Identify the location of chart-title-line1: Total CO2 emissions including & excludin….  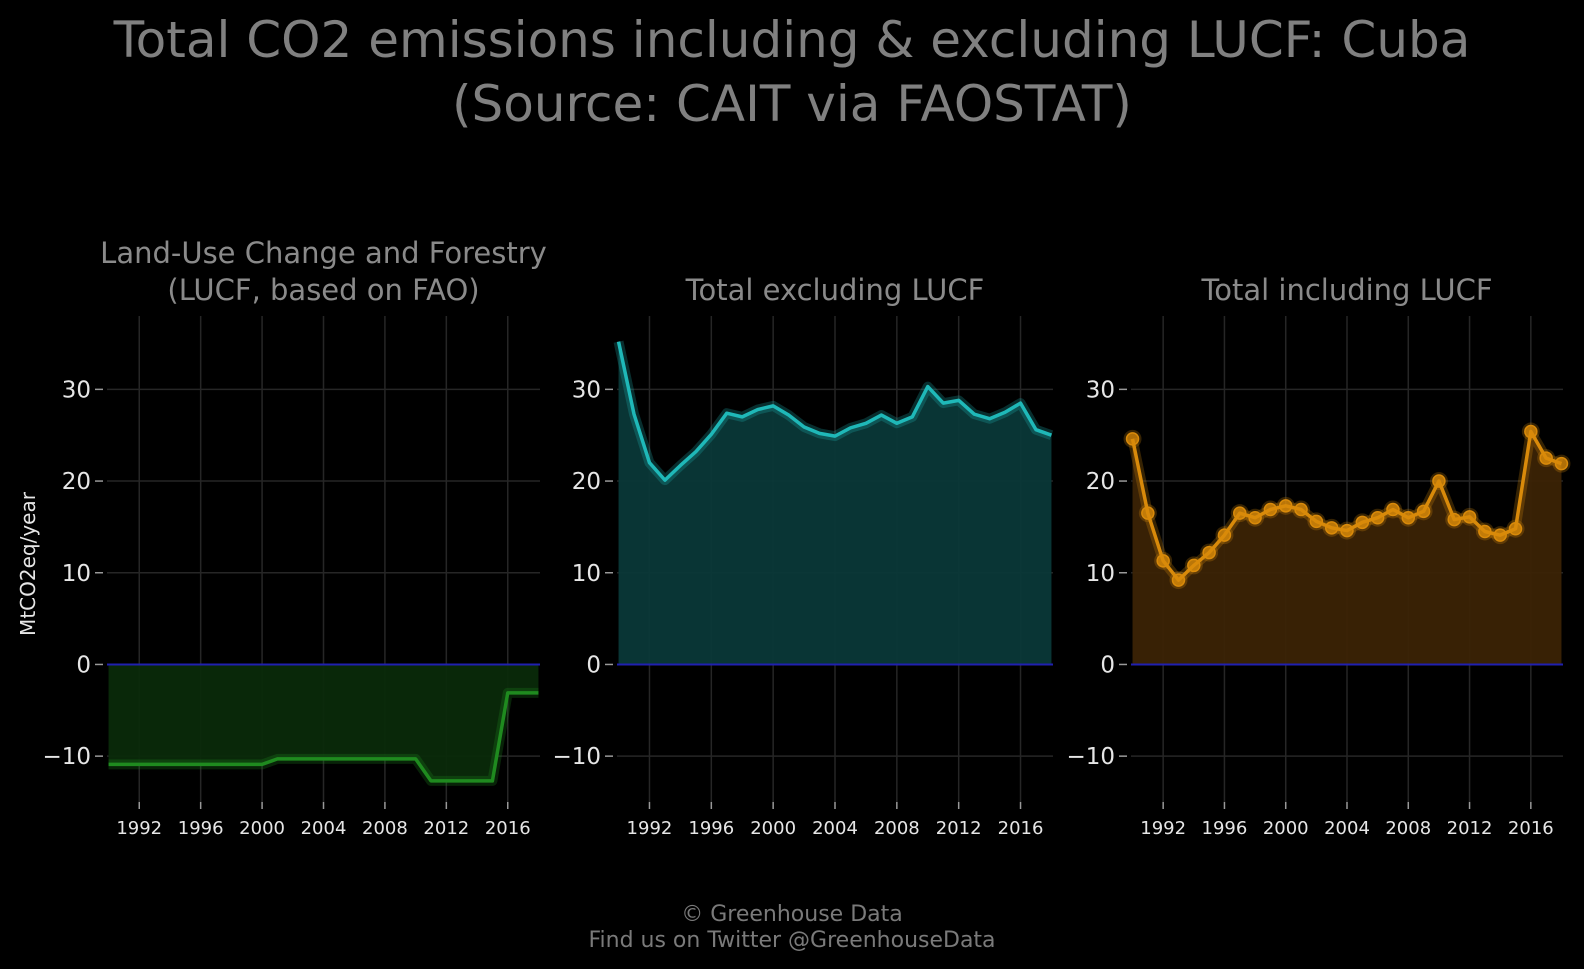
(792, 40).